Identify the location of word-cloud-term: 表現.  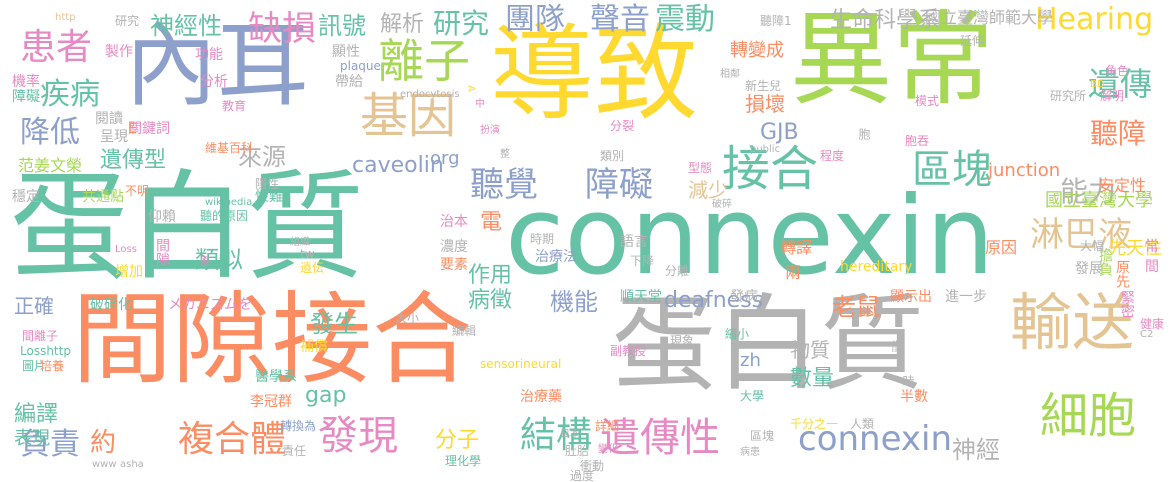
(32, 438).